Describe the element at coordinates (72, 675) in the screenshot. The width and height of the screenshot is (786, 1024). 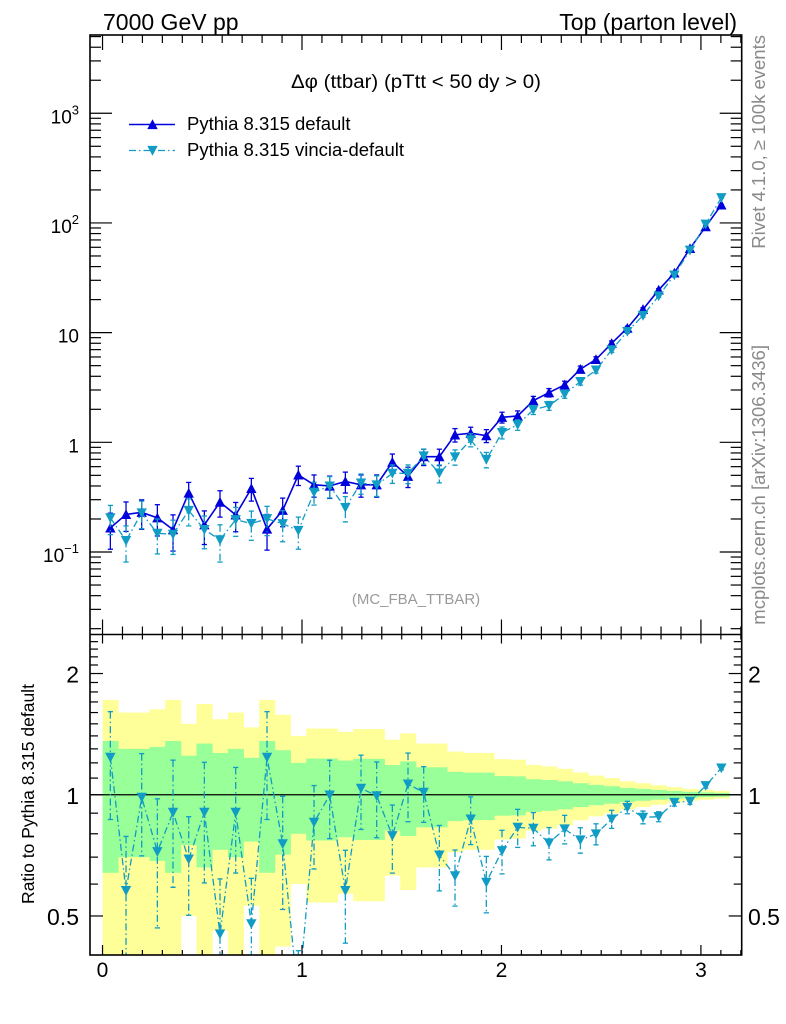
I see `ratio-y-tick-label: 2` at that location.